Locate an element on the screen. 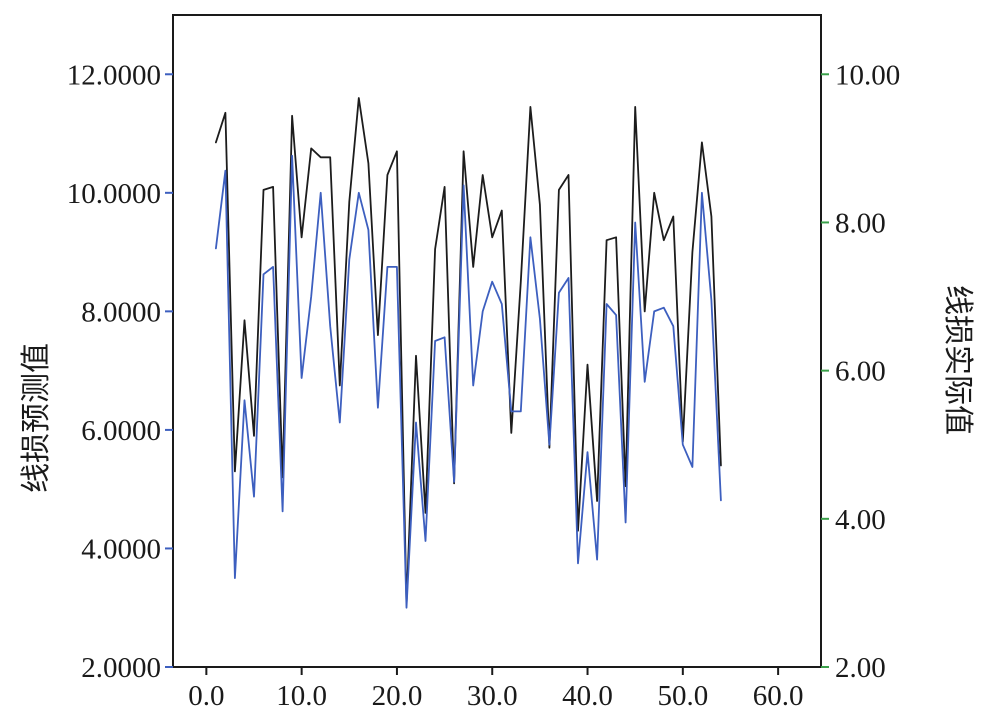 The height and width of the screenshot is (721, 981). x-tick-label: 0.0 is located at coordinates (206, 696).